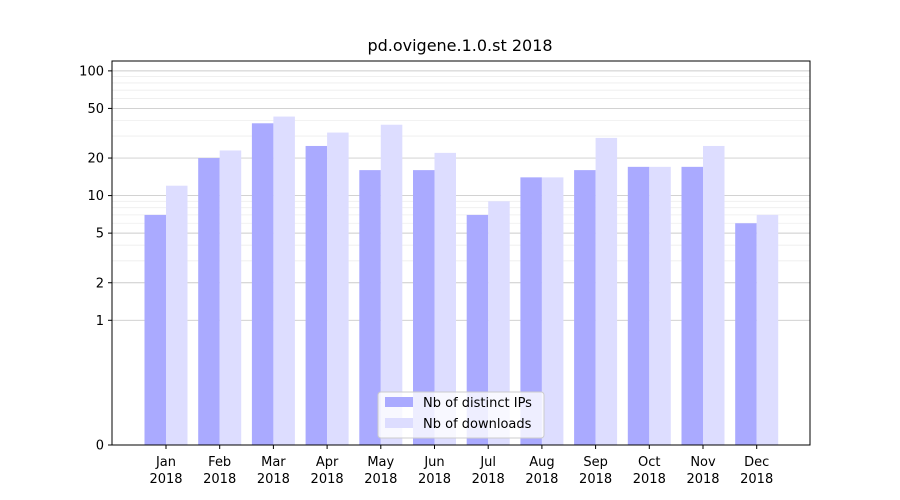 The image size is (900, 500). I want to click on y-tick-label: 100, so click(91, 71).